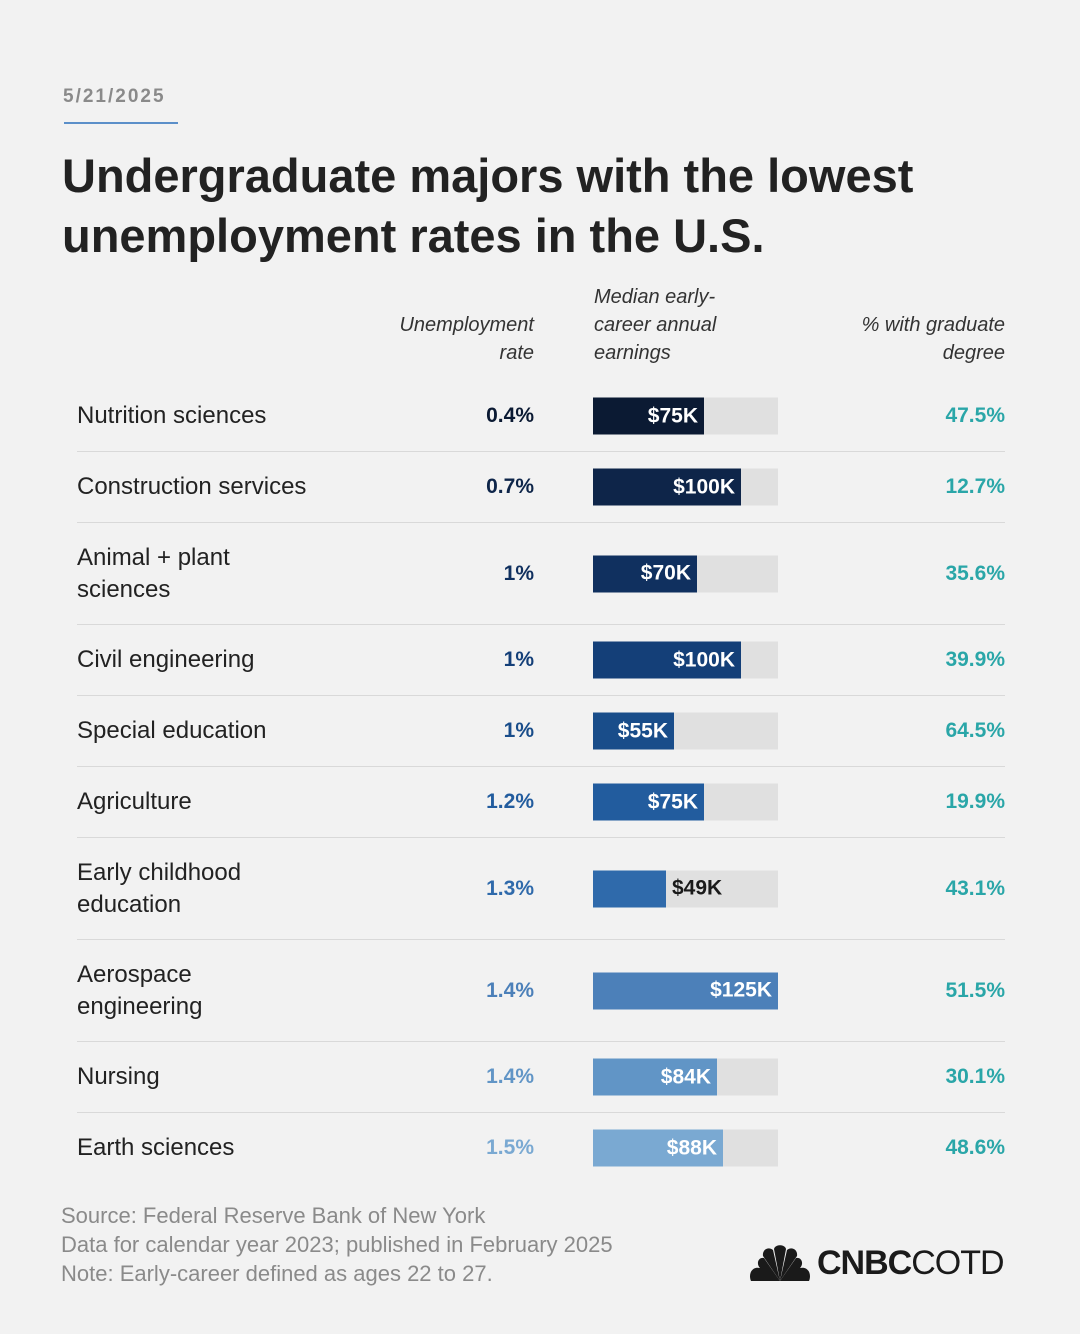 The image size is (1080, 1334). What do you see at coordinates (192, 486) in the screenshot?
I see `major-name-line: Construction services` at bounding box center [192, 486].